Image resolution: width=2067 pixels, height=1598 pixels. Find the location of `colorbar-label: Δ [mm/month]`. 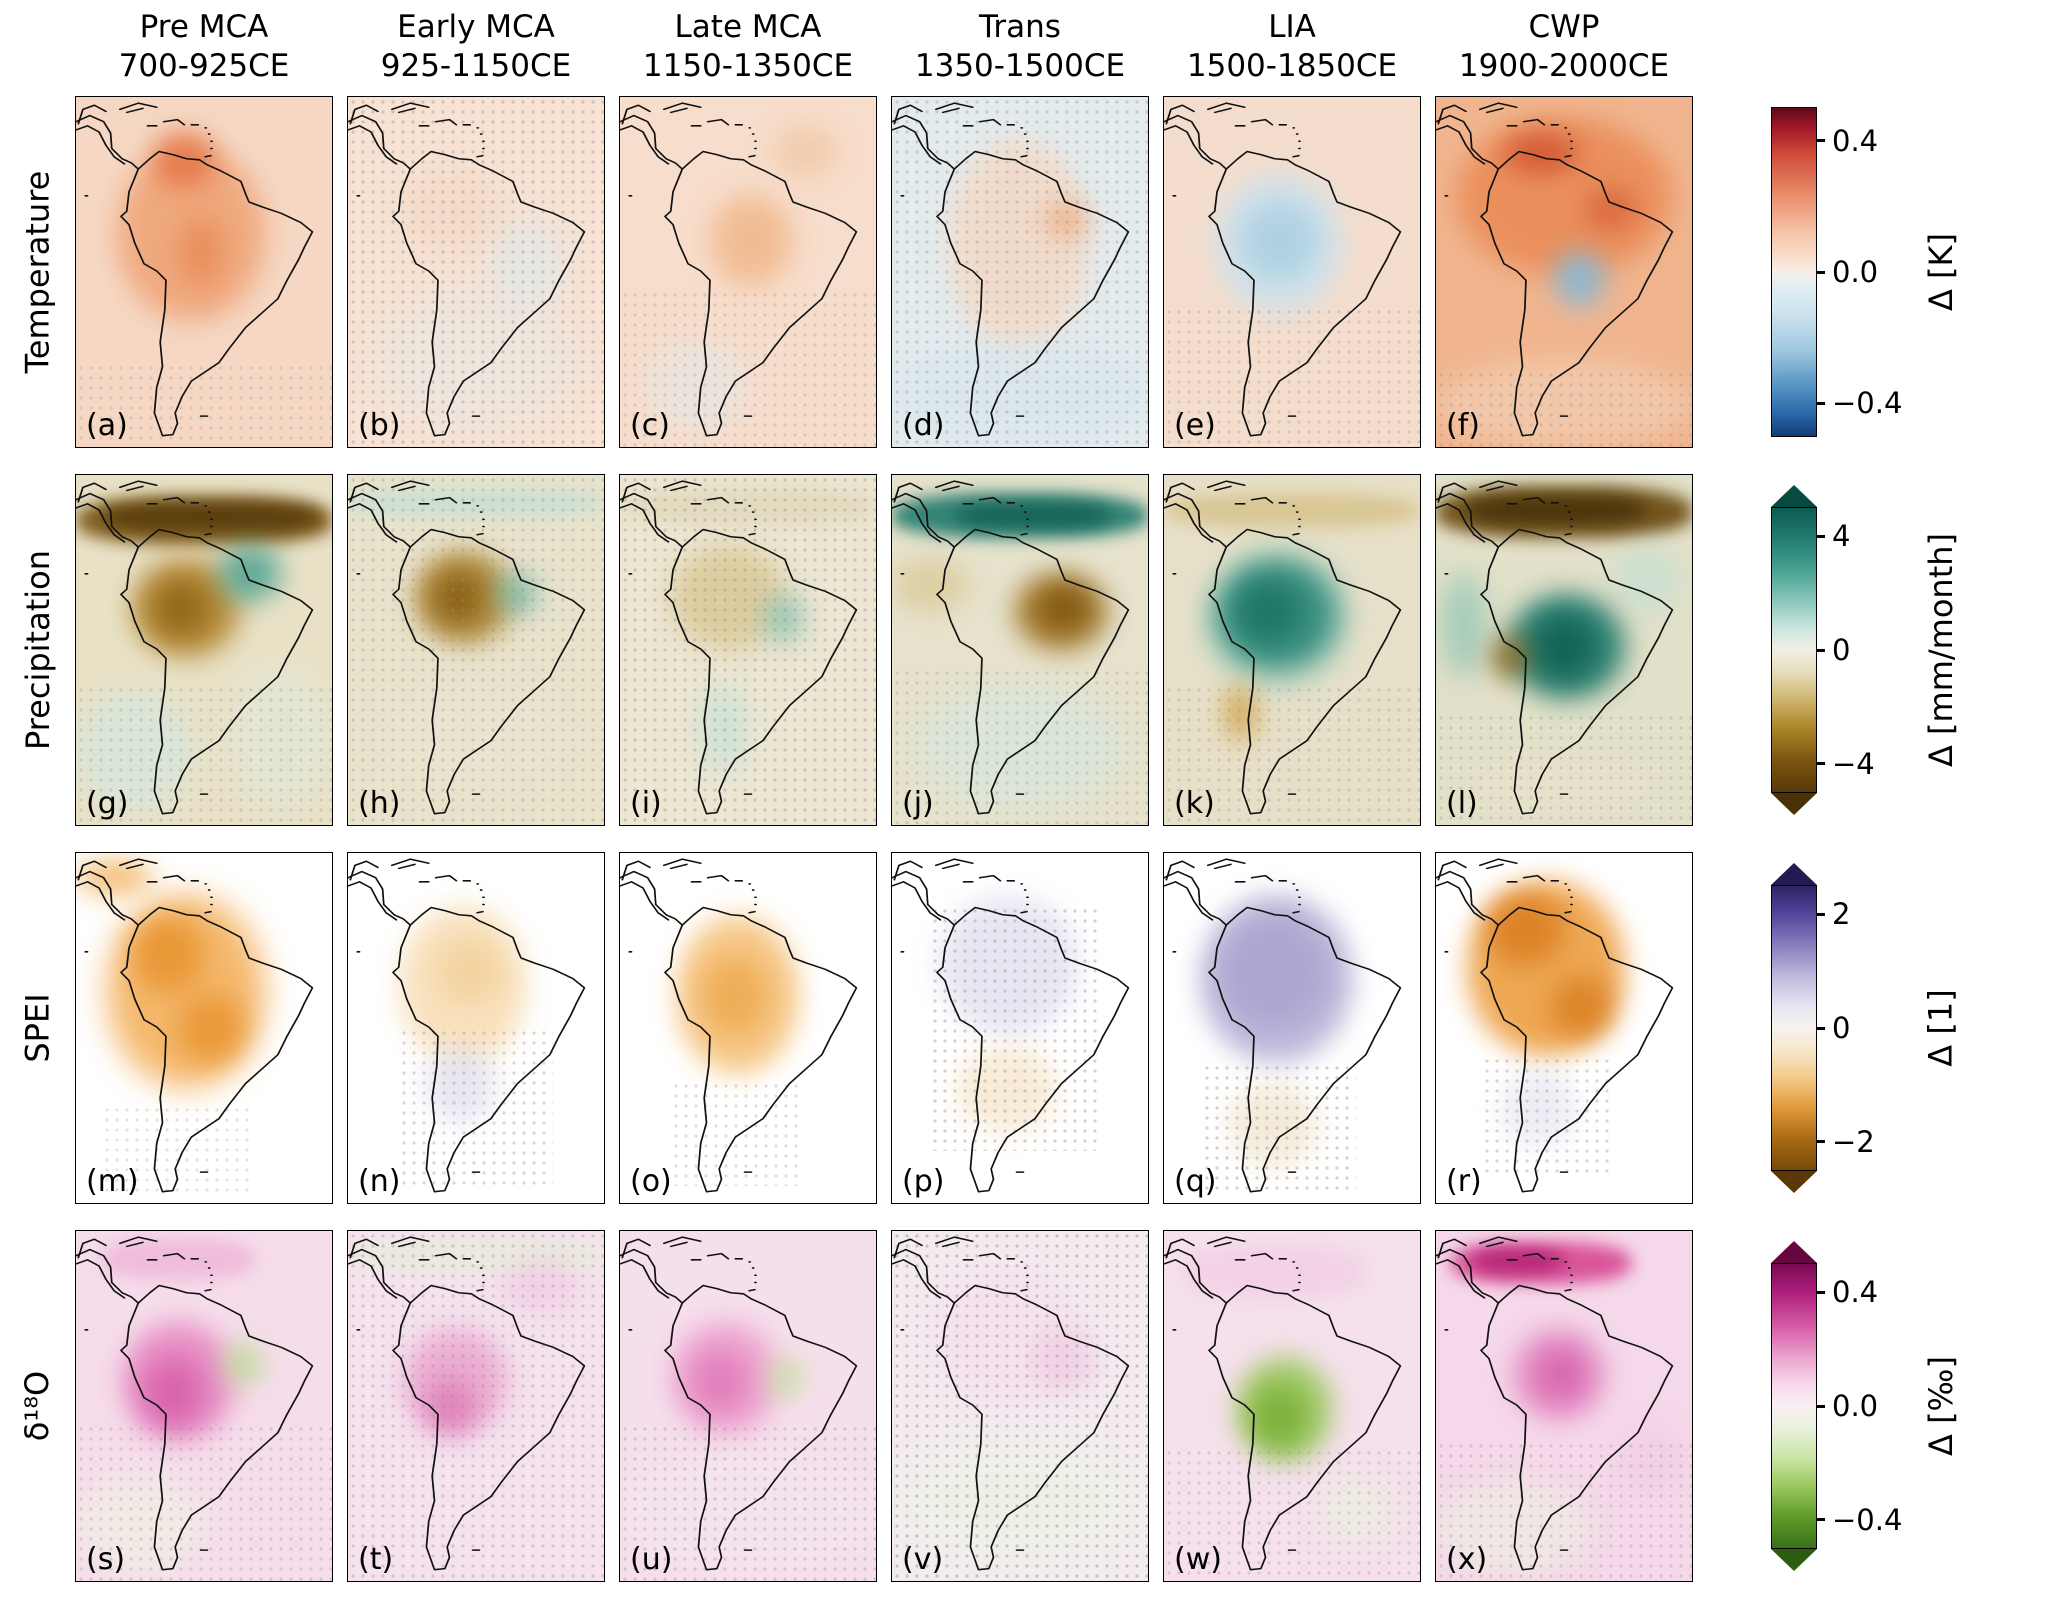

colorbar-label: Δ [mm/month] is located at coordinates (1941, 650).